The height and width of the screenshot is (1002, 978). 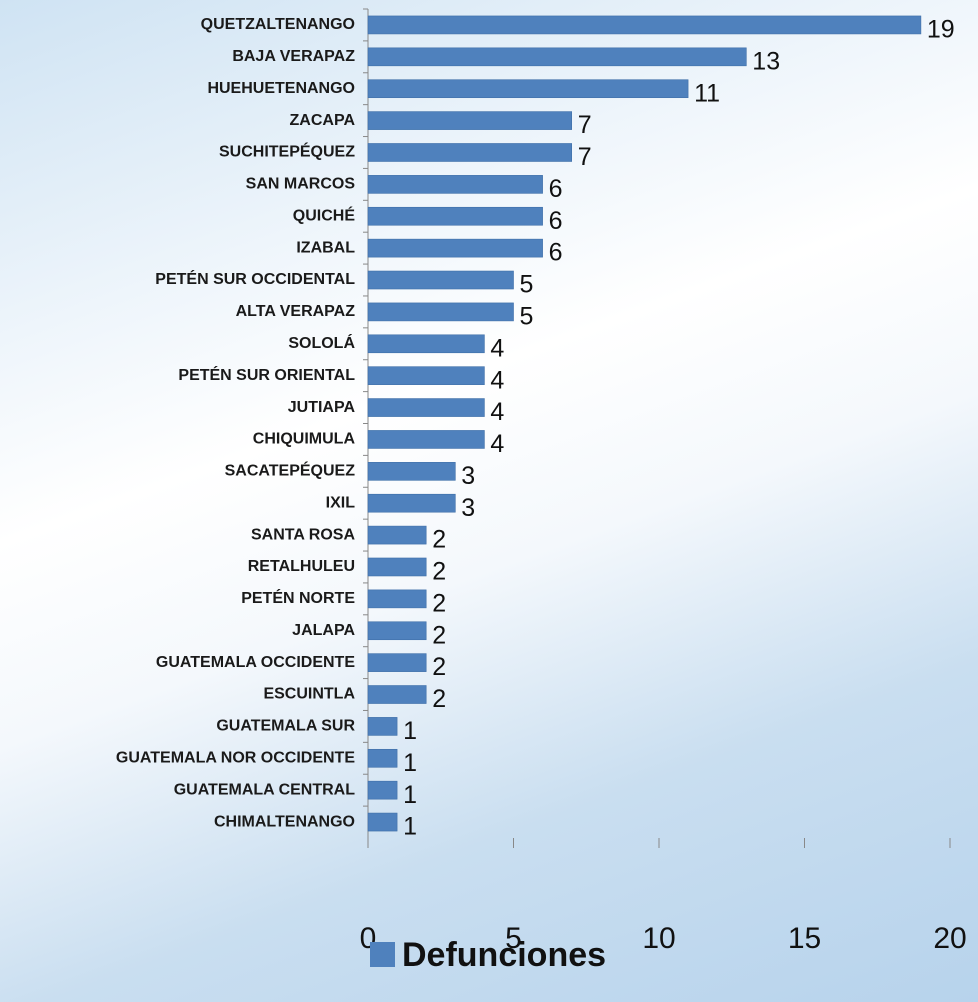 What do you see at coordinates (255, 662) in the screenshot?
I see `y-tick-label: GUATEMALA OCCIDENTE` at bounding box center [255, 662].